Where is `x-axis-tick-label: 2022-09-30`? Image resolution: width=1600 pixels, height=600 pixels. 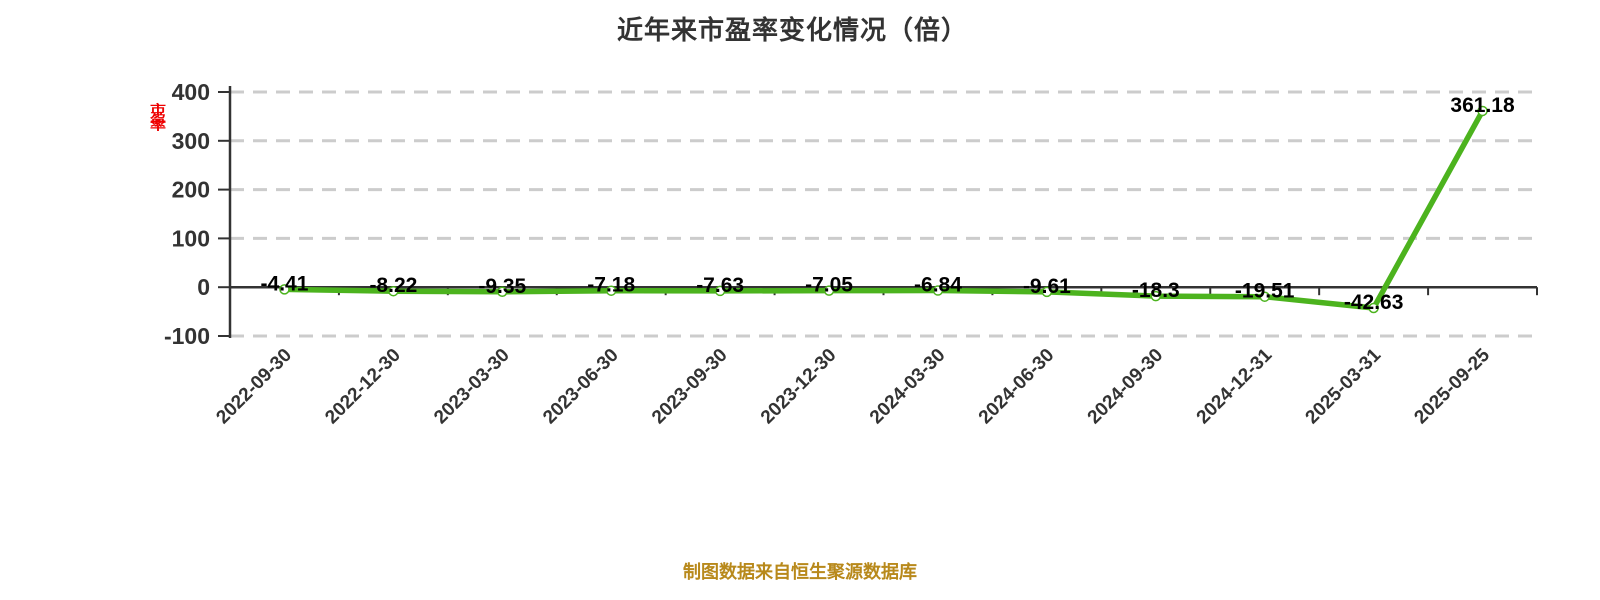 x-axis-tick-label: 2022-09-30 is located at coordinates (254, 387).